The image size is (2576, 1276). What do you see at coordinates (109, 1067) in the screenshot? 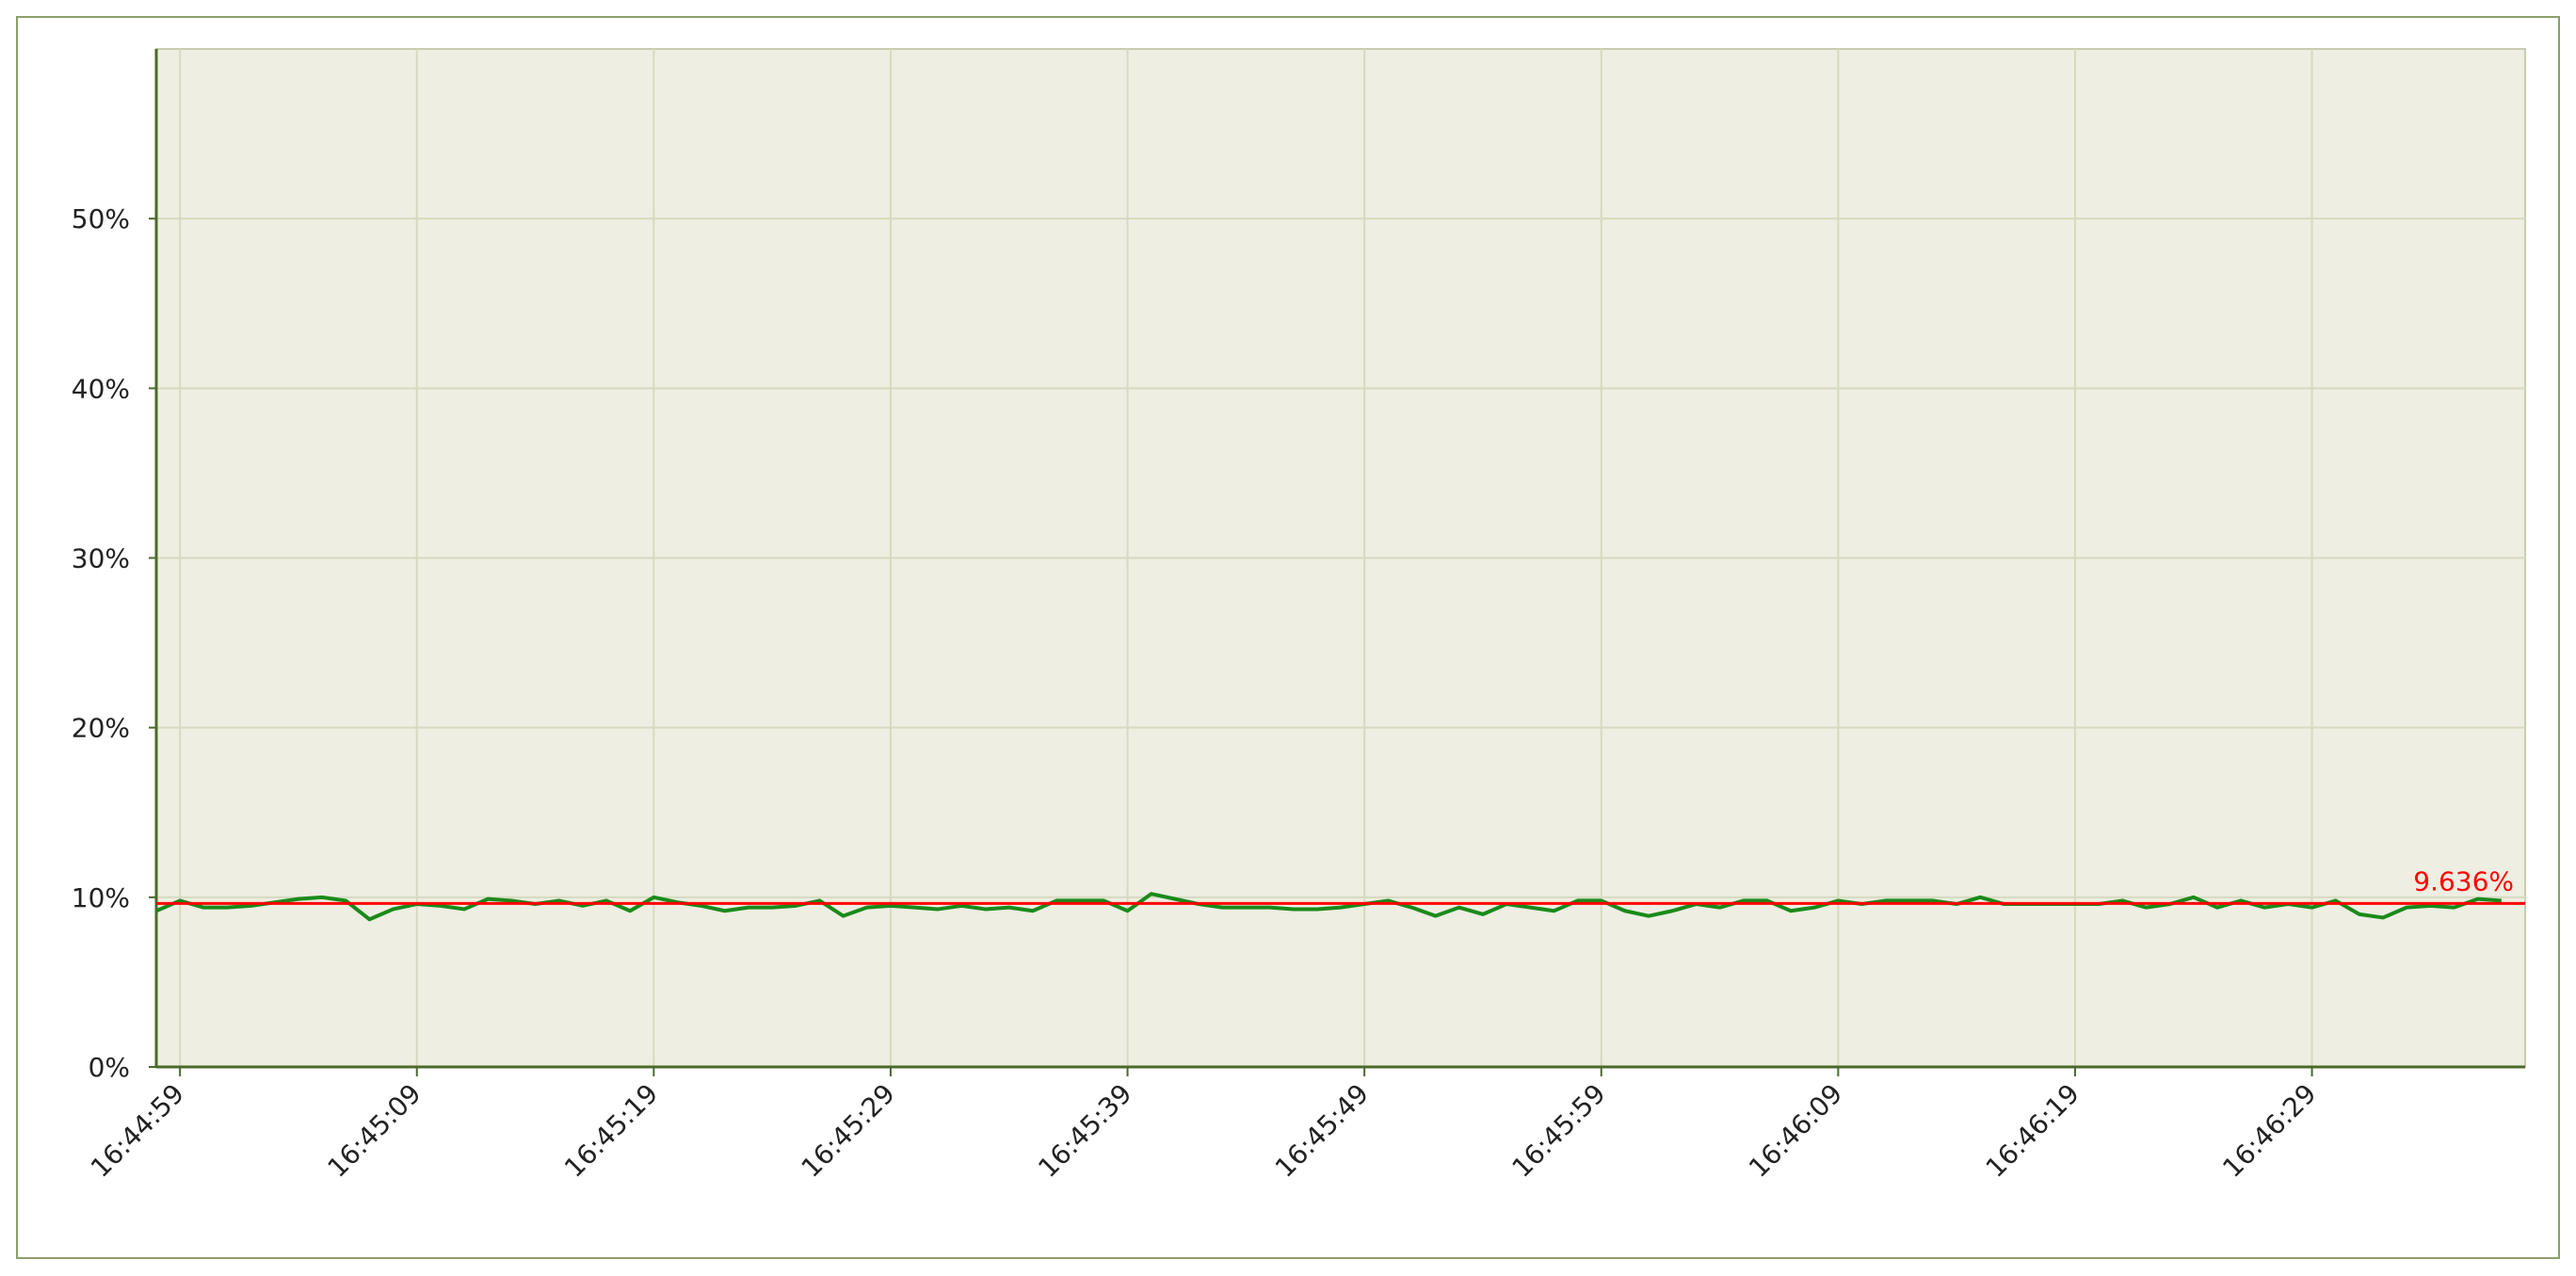
I see `y-tick-label: 0%` at bounding box center [109, 1067].